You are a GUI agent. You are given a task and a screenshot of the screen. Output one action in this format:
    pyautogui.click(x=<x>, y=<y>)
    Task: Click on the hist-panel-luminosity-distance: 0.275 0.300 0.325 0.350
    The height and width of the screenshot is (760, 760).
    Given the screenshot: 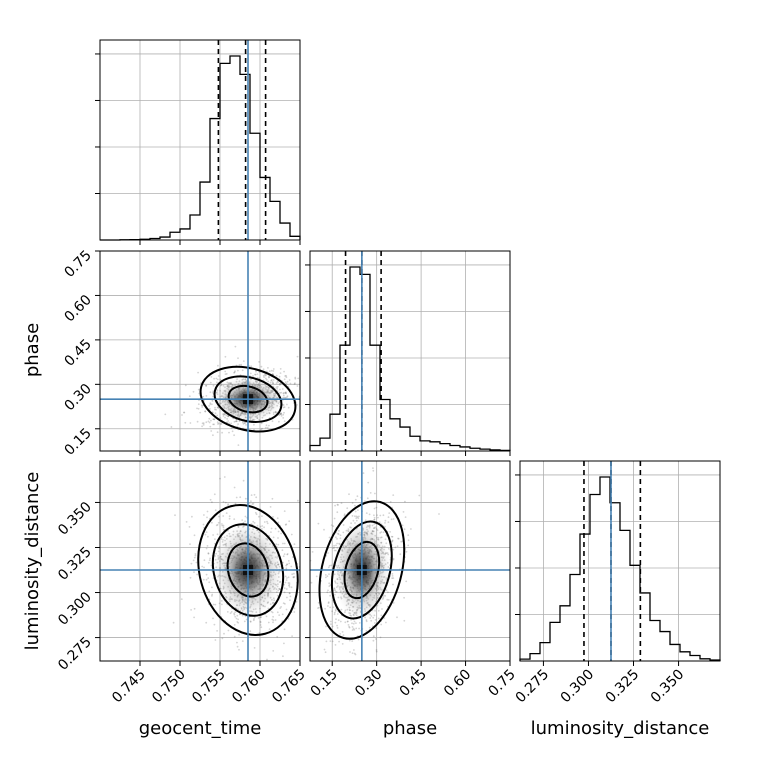 What is the action you would take?
    pyautogui.click(x=617, y=583)
    